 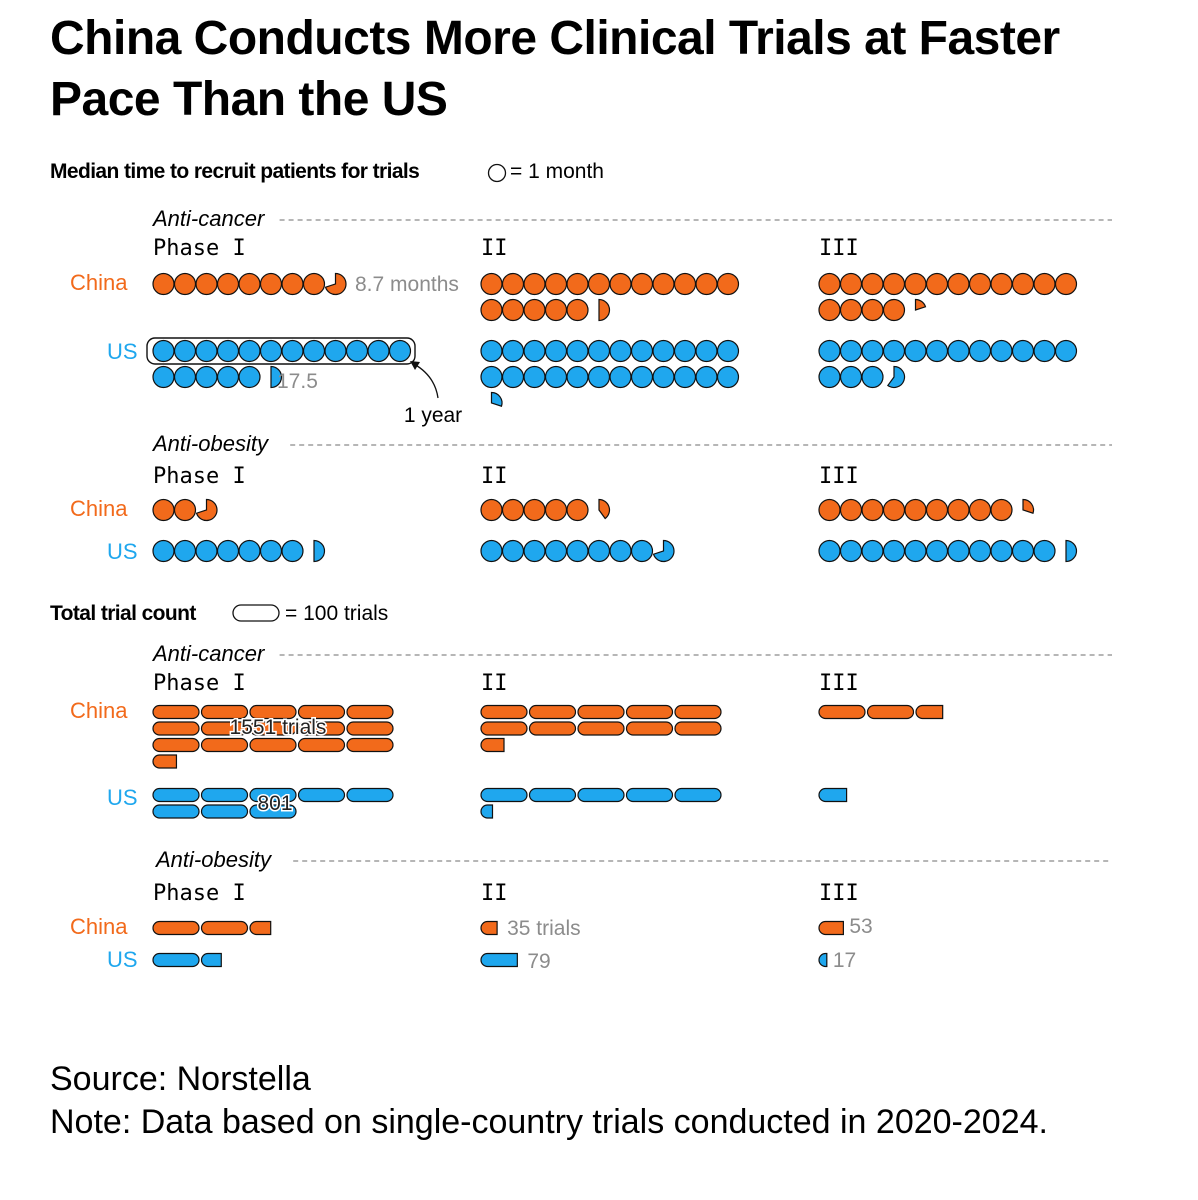 I want to click on china-trials-annotation: 1551 trials, so click(x=278, y=727).